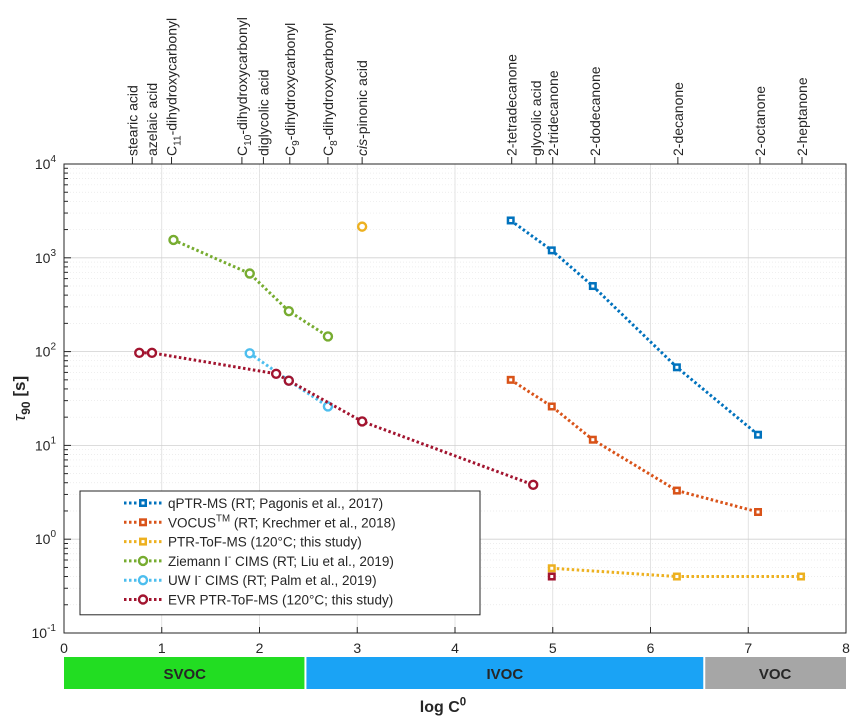 The image size is (850, 717). Describe the element at coordinates (64, 648) in the screenshot. I see `x-tick-label: 0` at that location.